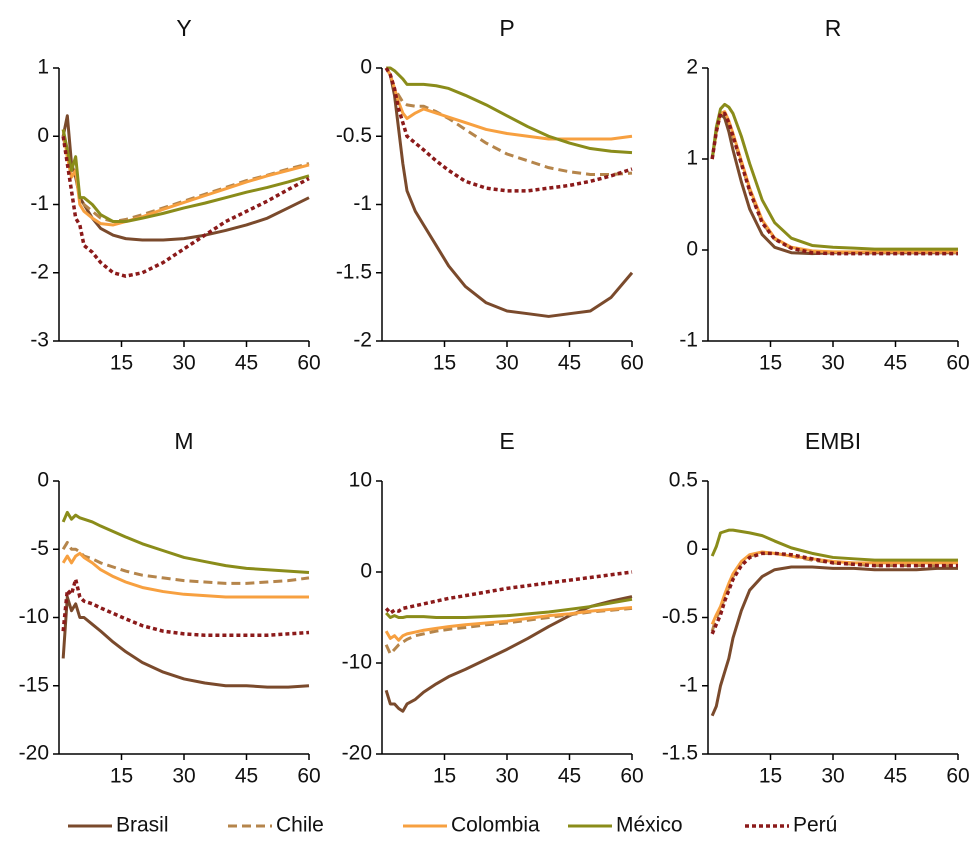 This screenshot has width=975, height=861. Describe the element at coordinates (183, 441) in the screenshot. I see `panel-title: M` at that location.